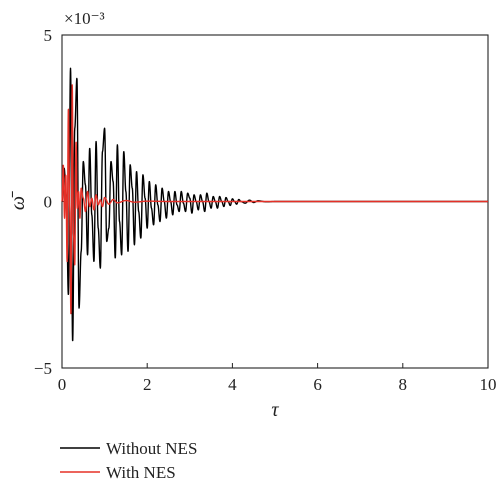 The width and height of the screenshot is (500, 493). Describe the element at coordinates (151, 448) in the screenshot. I see `legend-label: Without NES` at that location.